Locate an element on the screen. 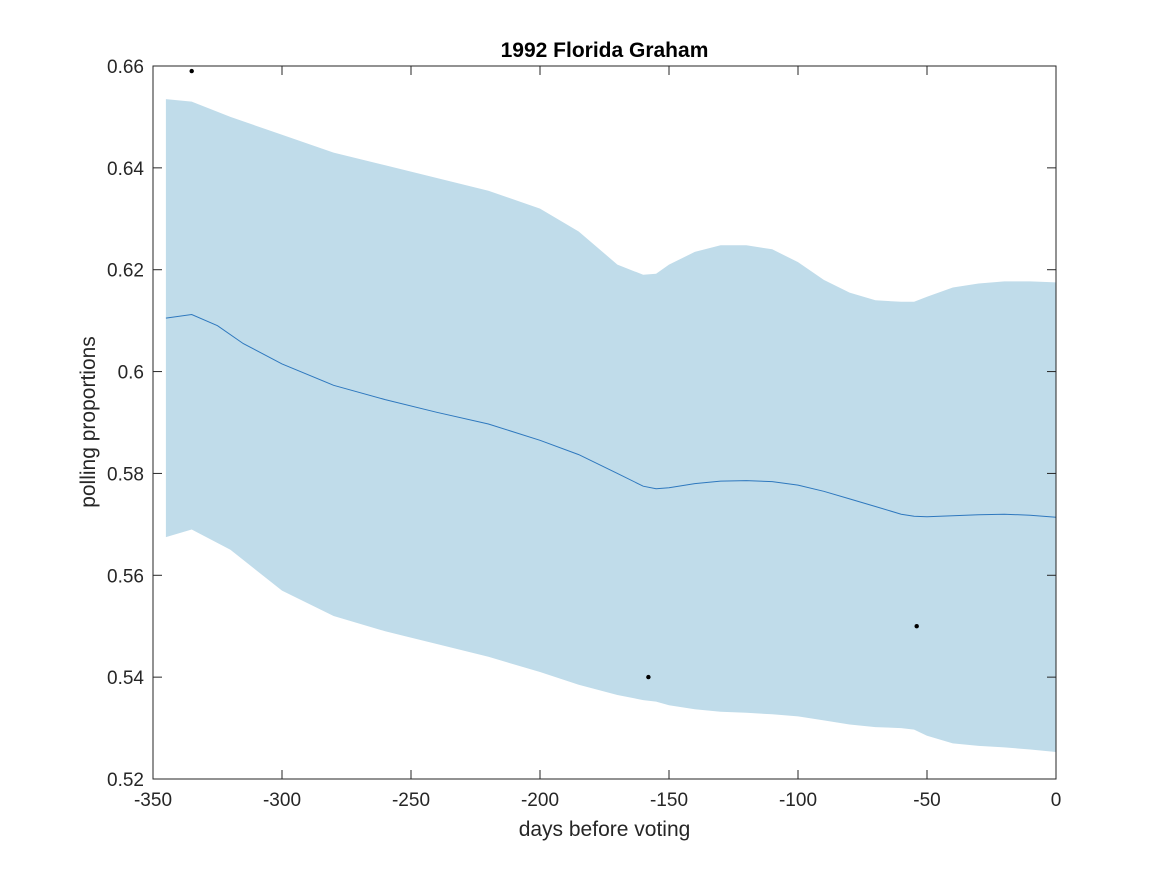  y-tick-label: 0.62 is located at coordinates (125, 271).